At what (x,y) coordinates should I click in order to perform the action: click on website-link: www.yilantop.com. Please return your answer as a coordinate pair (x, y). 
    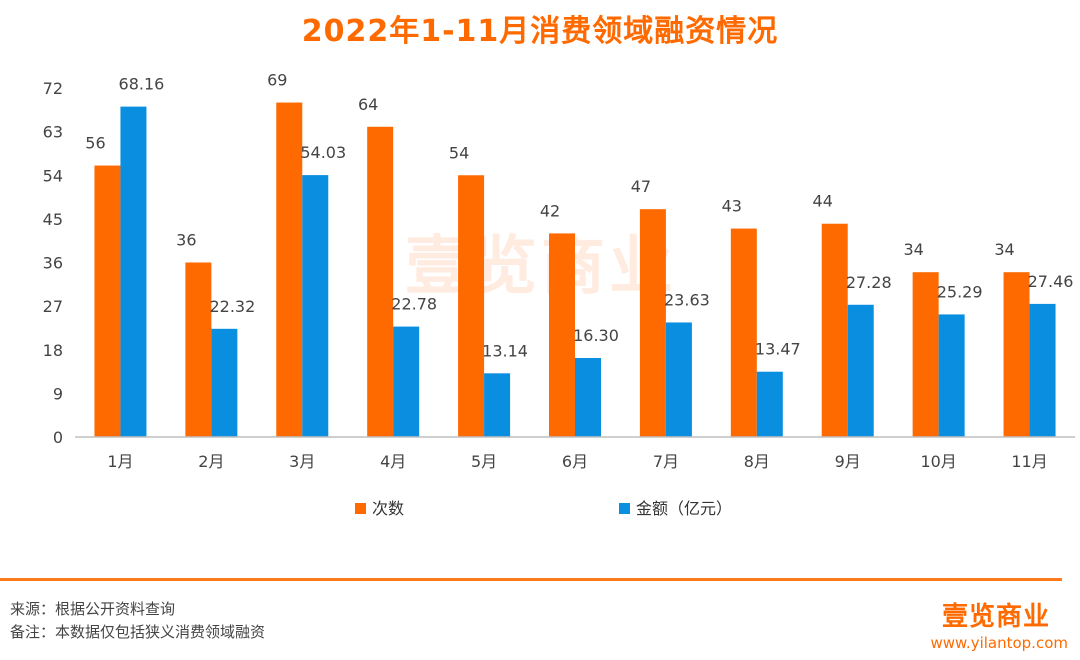
    Looking at the image, I should click on (999, 643).